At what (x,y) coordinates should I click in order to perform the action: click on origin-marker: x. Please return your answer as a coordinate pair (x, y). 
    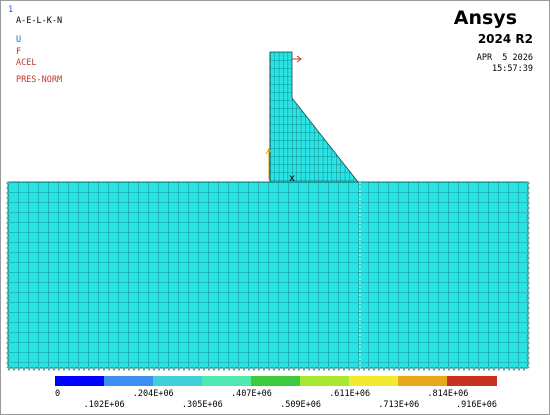
    Looking at the image, I should click on (292, 178).